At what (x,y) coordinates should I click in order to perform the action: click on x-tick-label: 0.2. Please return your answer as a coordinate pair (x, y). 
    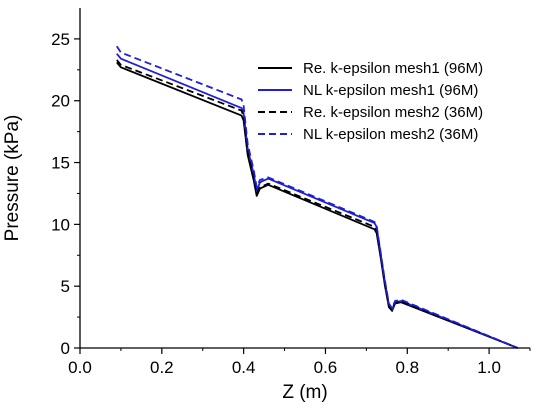
    Looking at the image, I should click on (162, 367).